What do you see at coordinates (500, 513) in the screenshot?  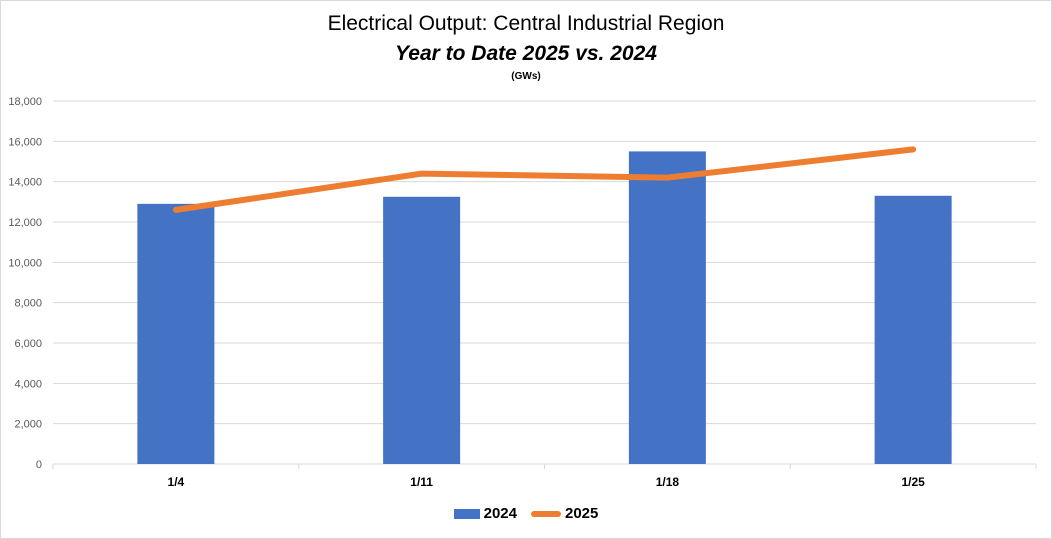 I see `legend-label-2024: 2024` at bounding box center [500, 513].